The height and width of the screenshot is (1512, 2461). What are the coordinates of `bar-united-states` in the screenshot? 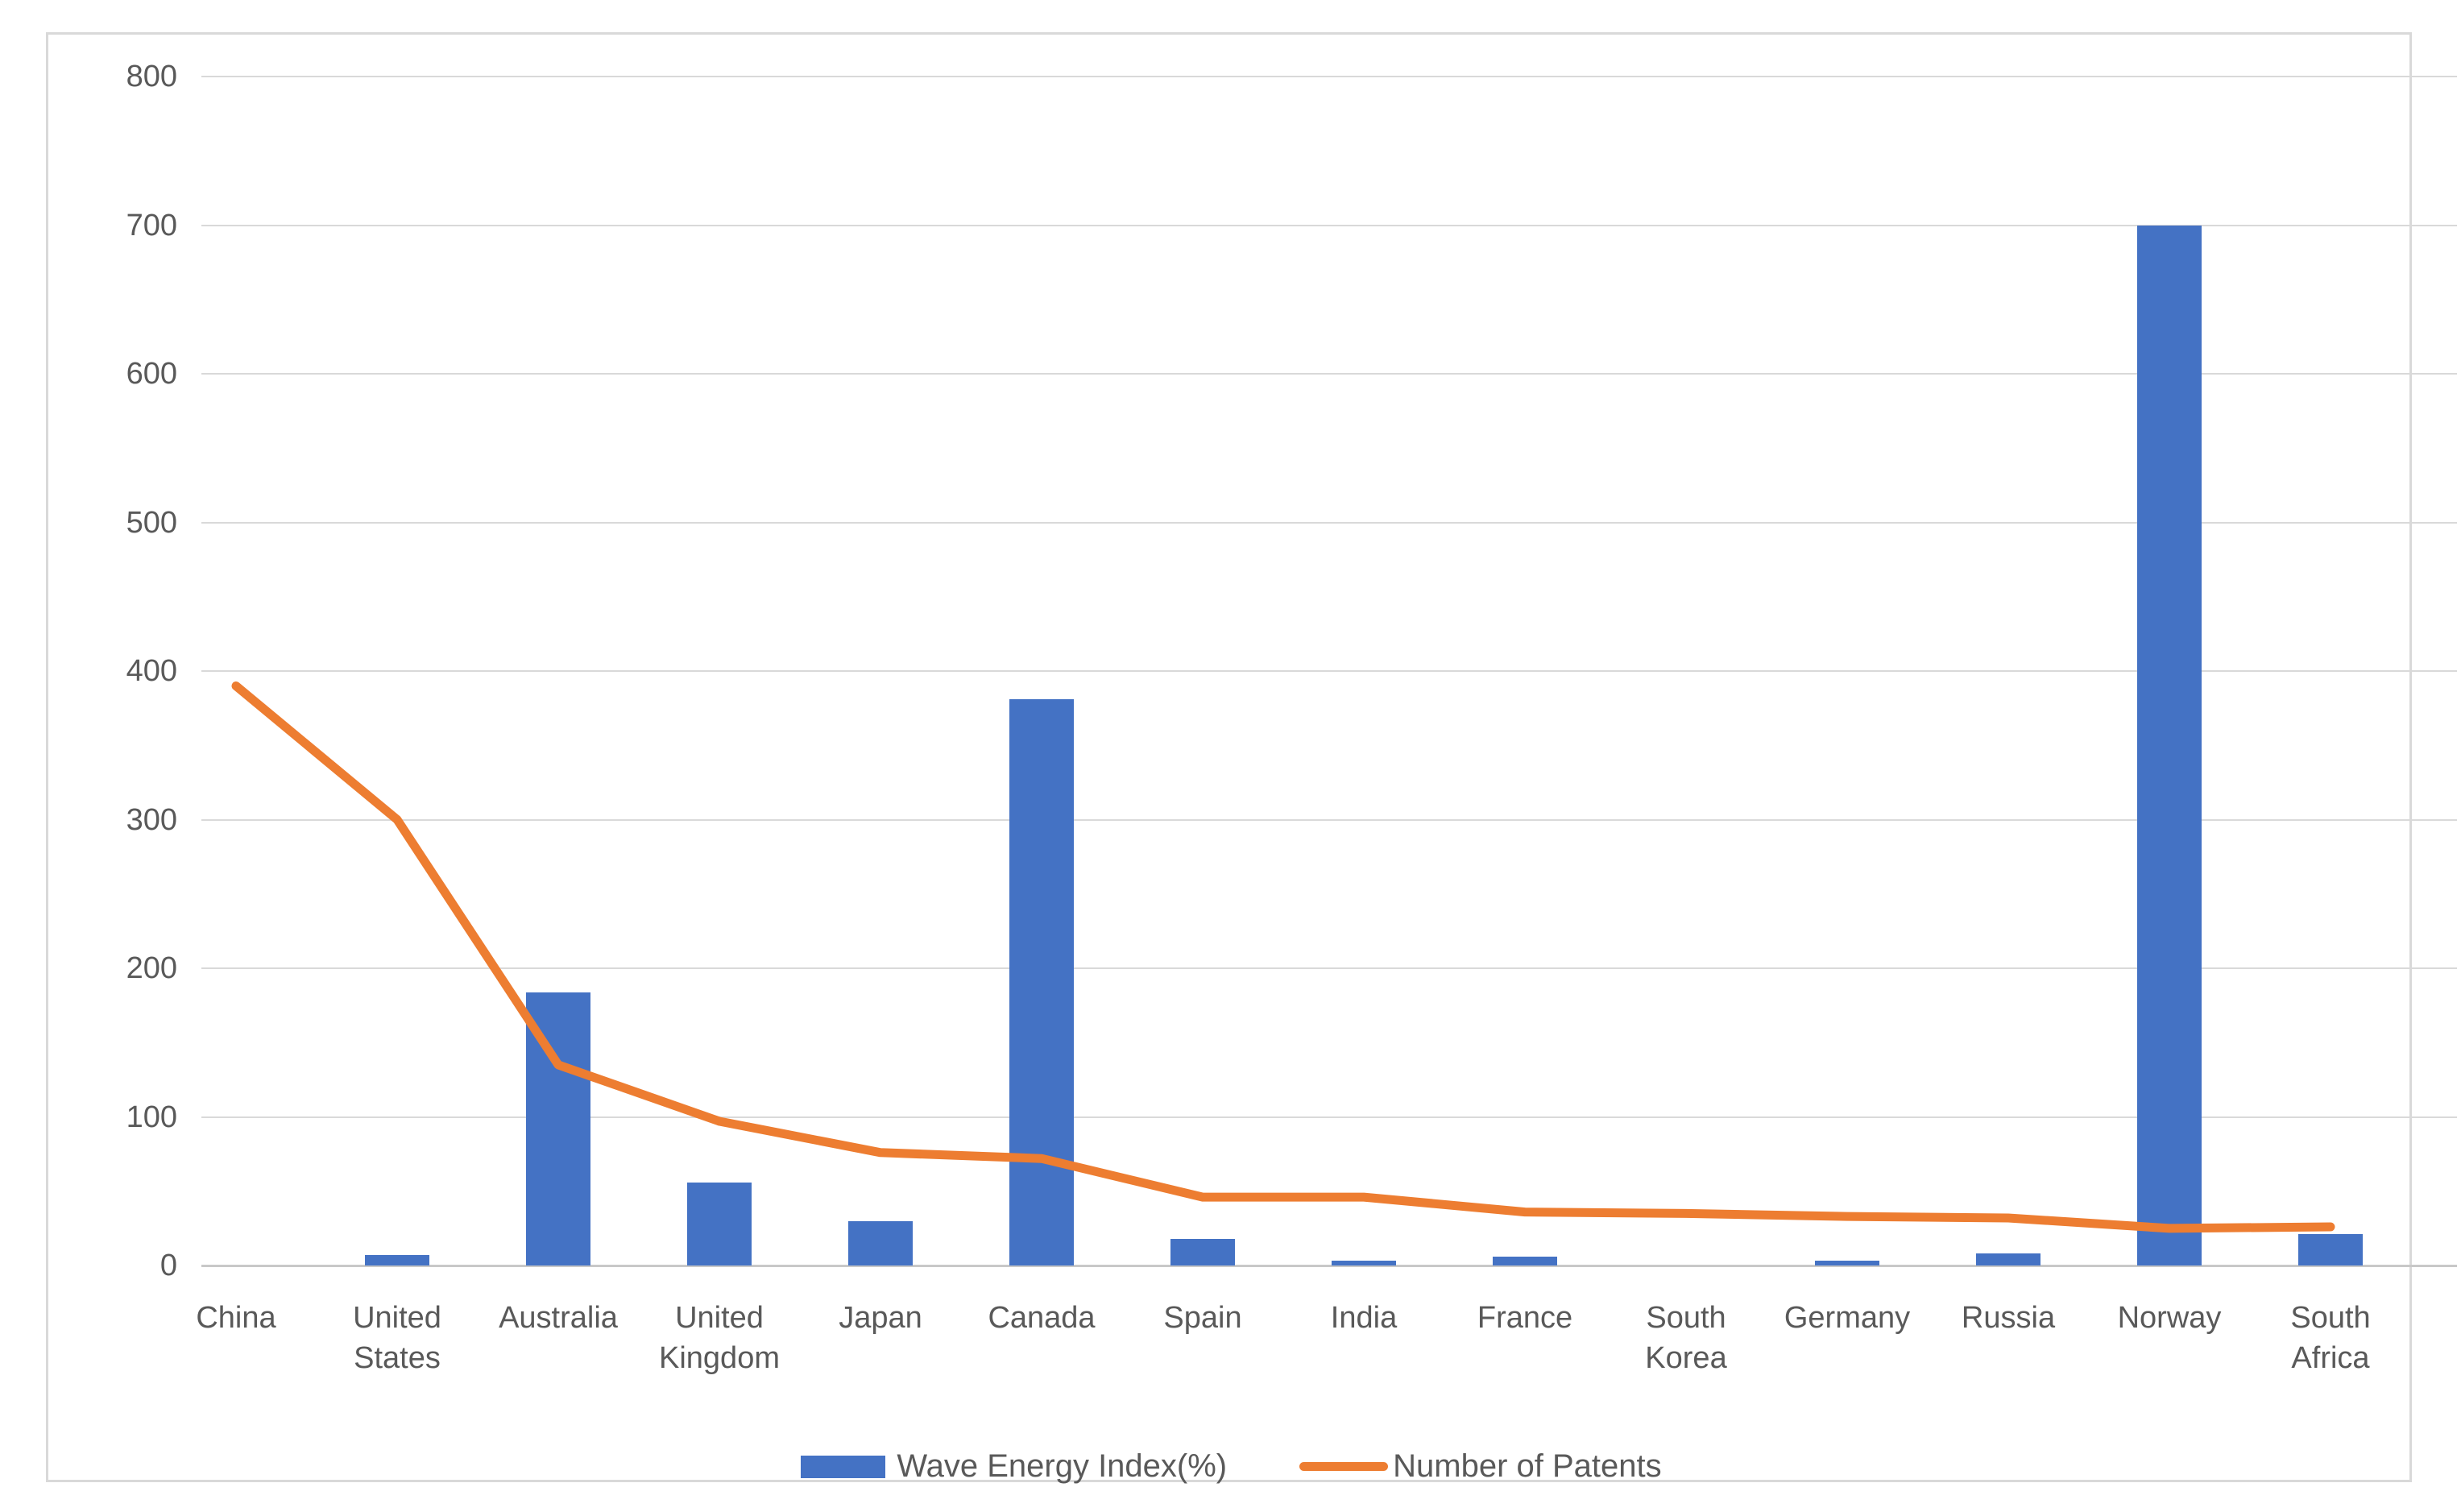 It's located at (397, 1261).